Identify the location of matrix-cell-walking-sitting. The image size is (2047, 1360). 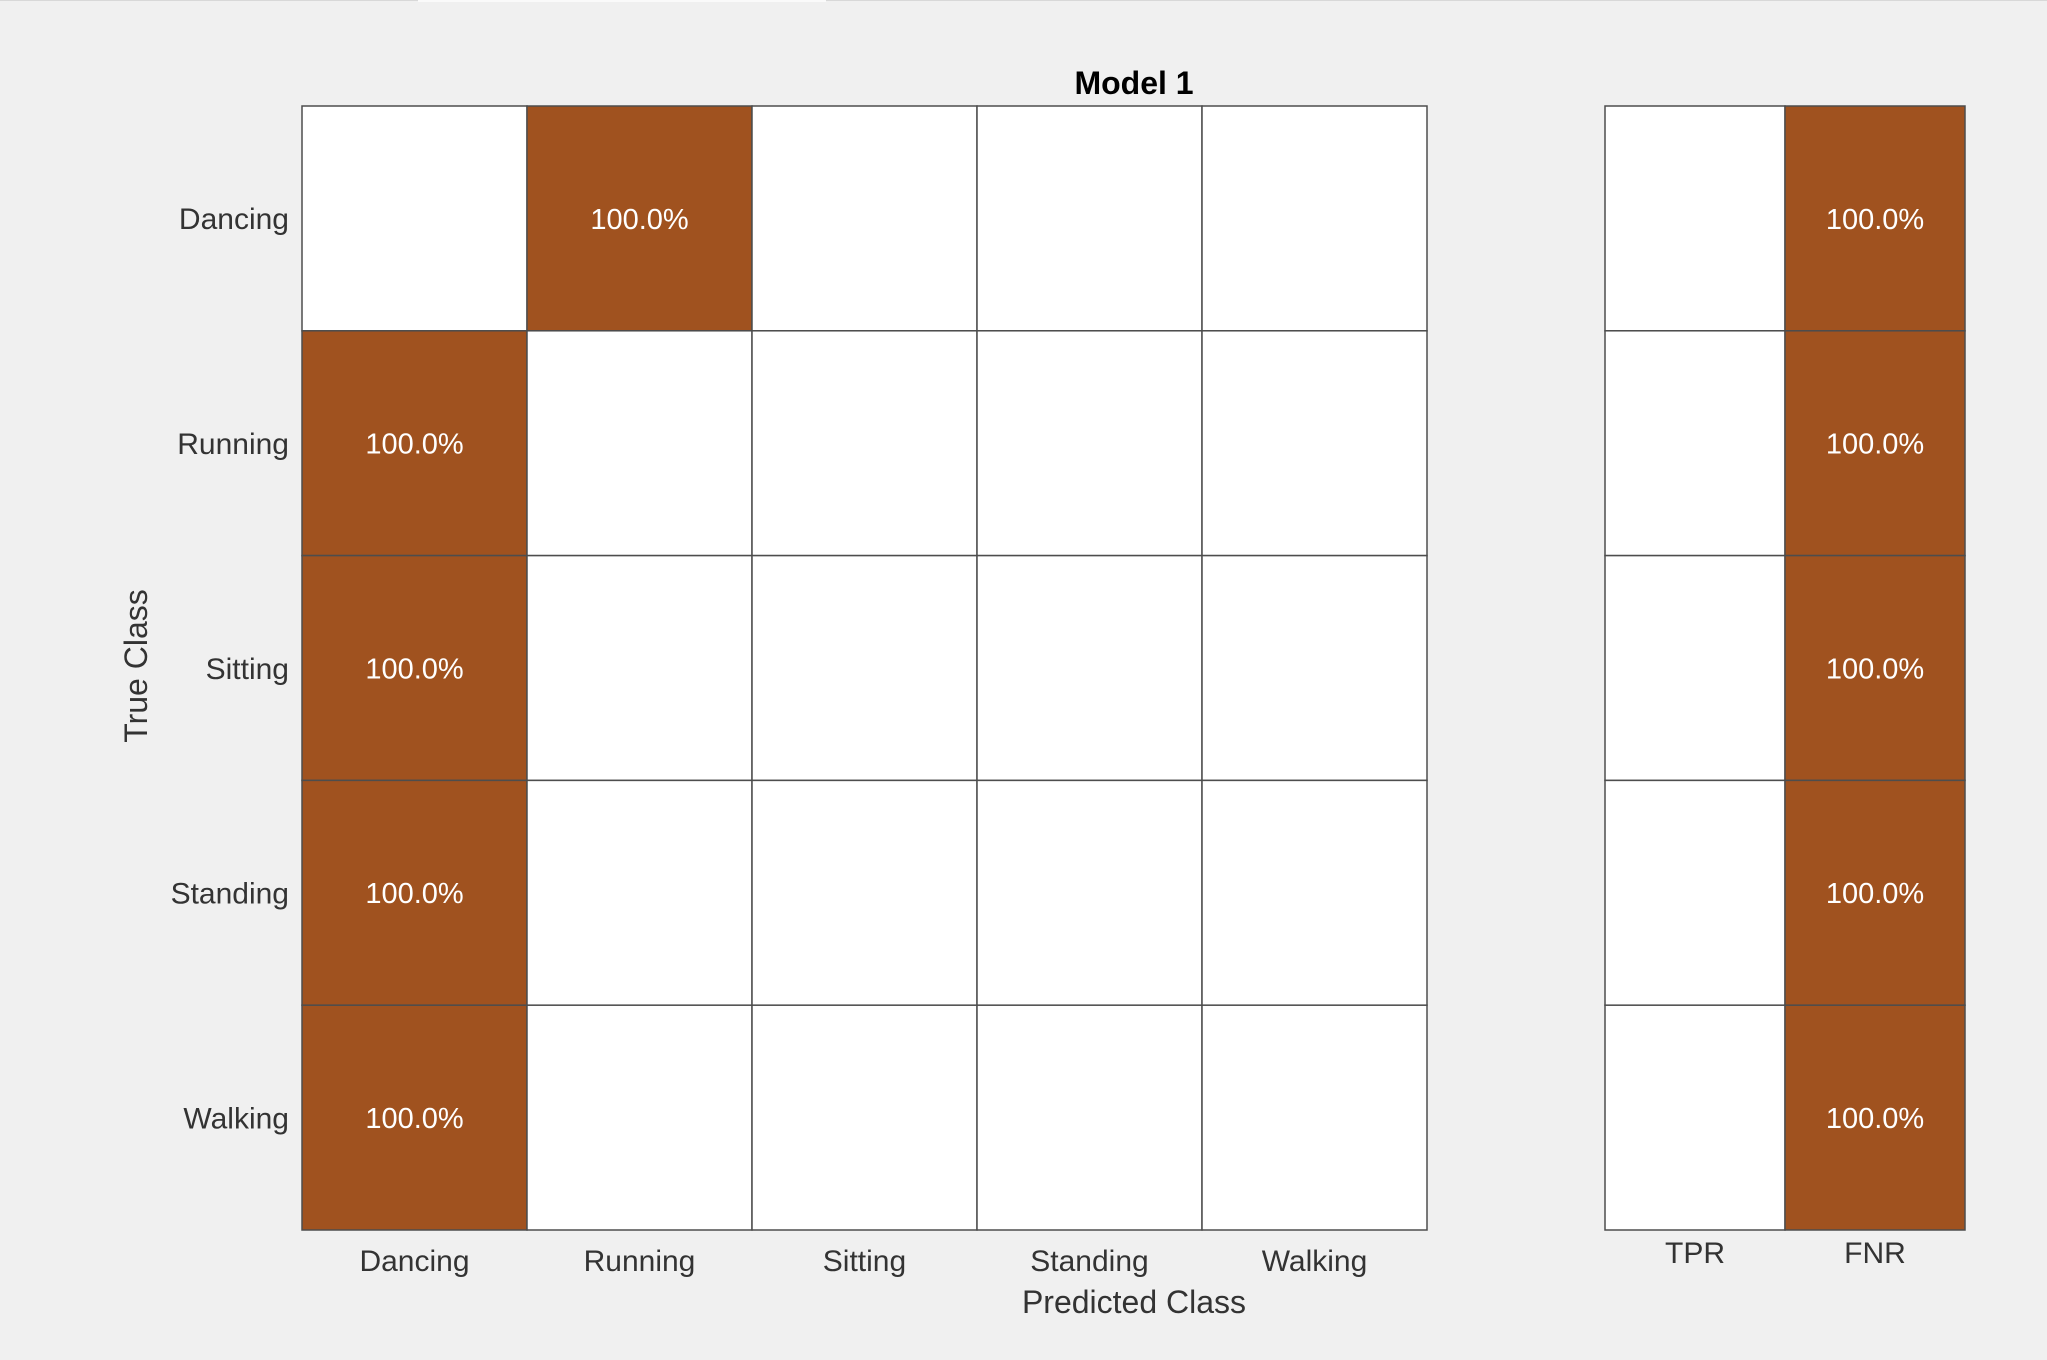
(864, 1117).